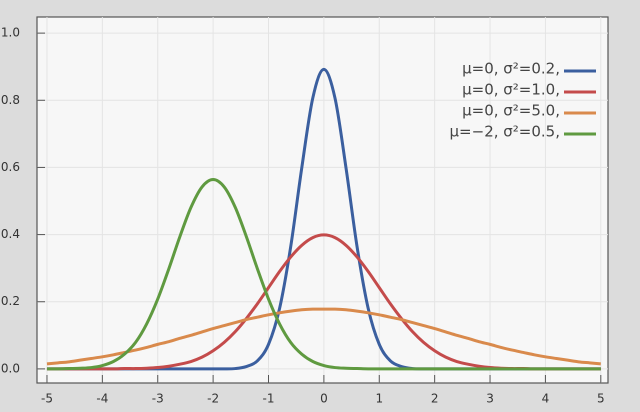  What do you see at coordinates (511, 90) in the screenshot?
I see `legend-label: μ=0, σ²=1.0,` at bounding box center [511, 90].